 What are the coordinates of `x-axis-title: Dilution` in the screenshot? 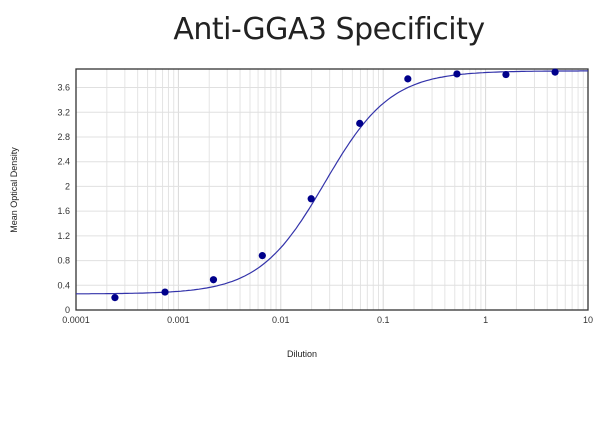 It's located at (301, 354).